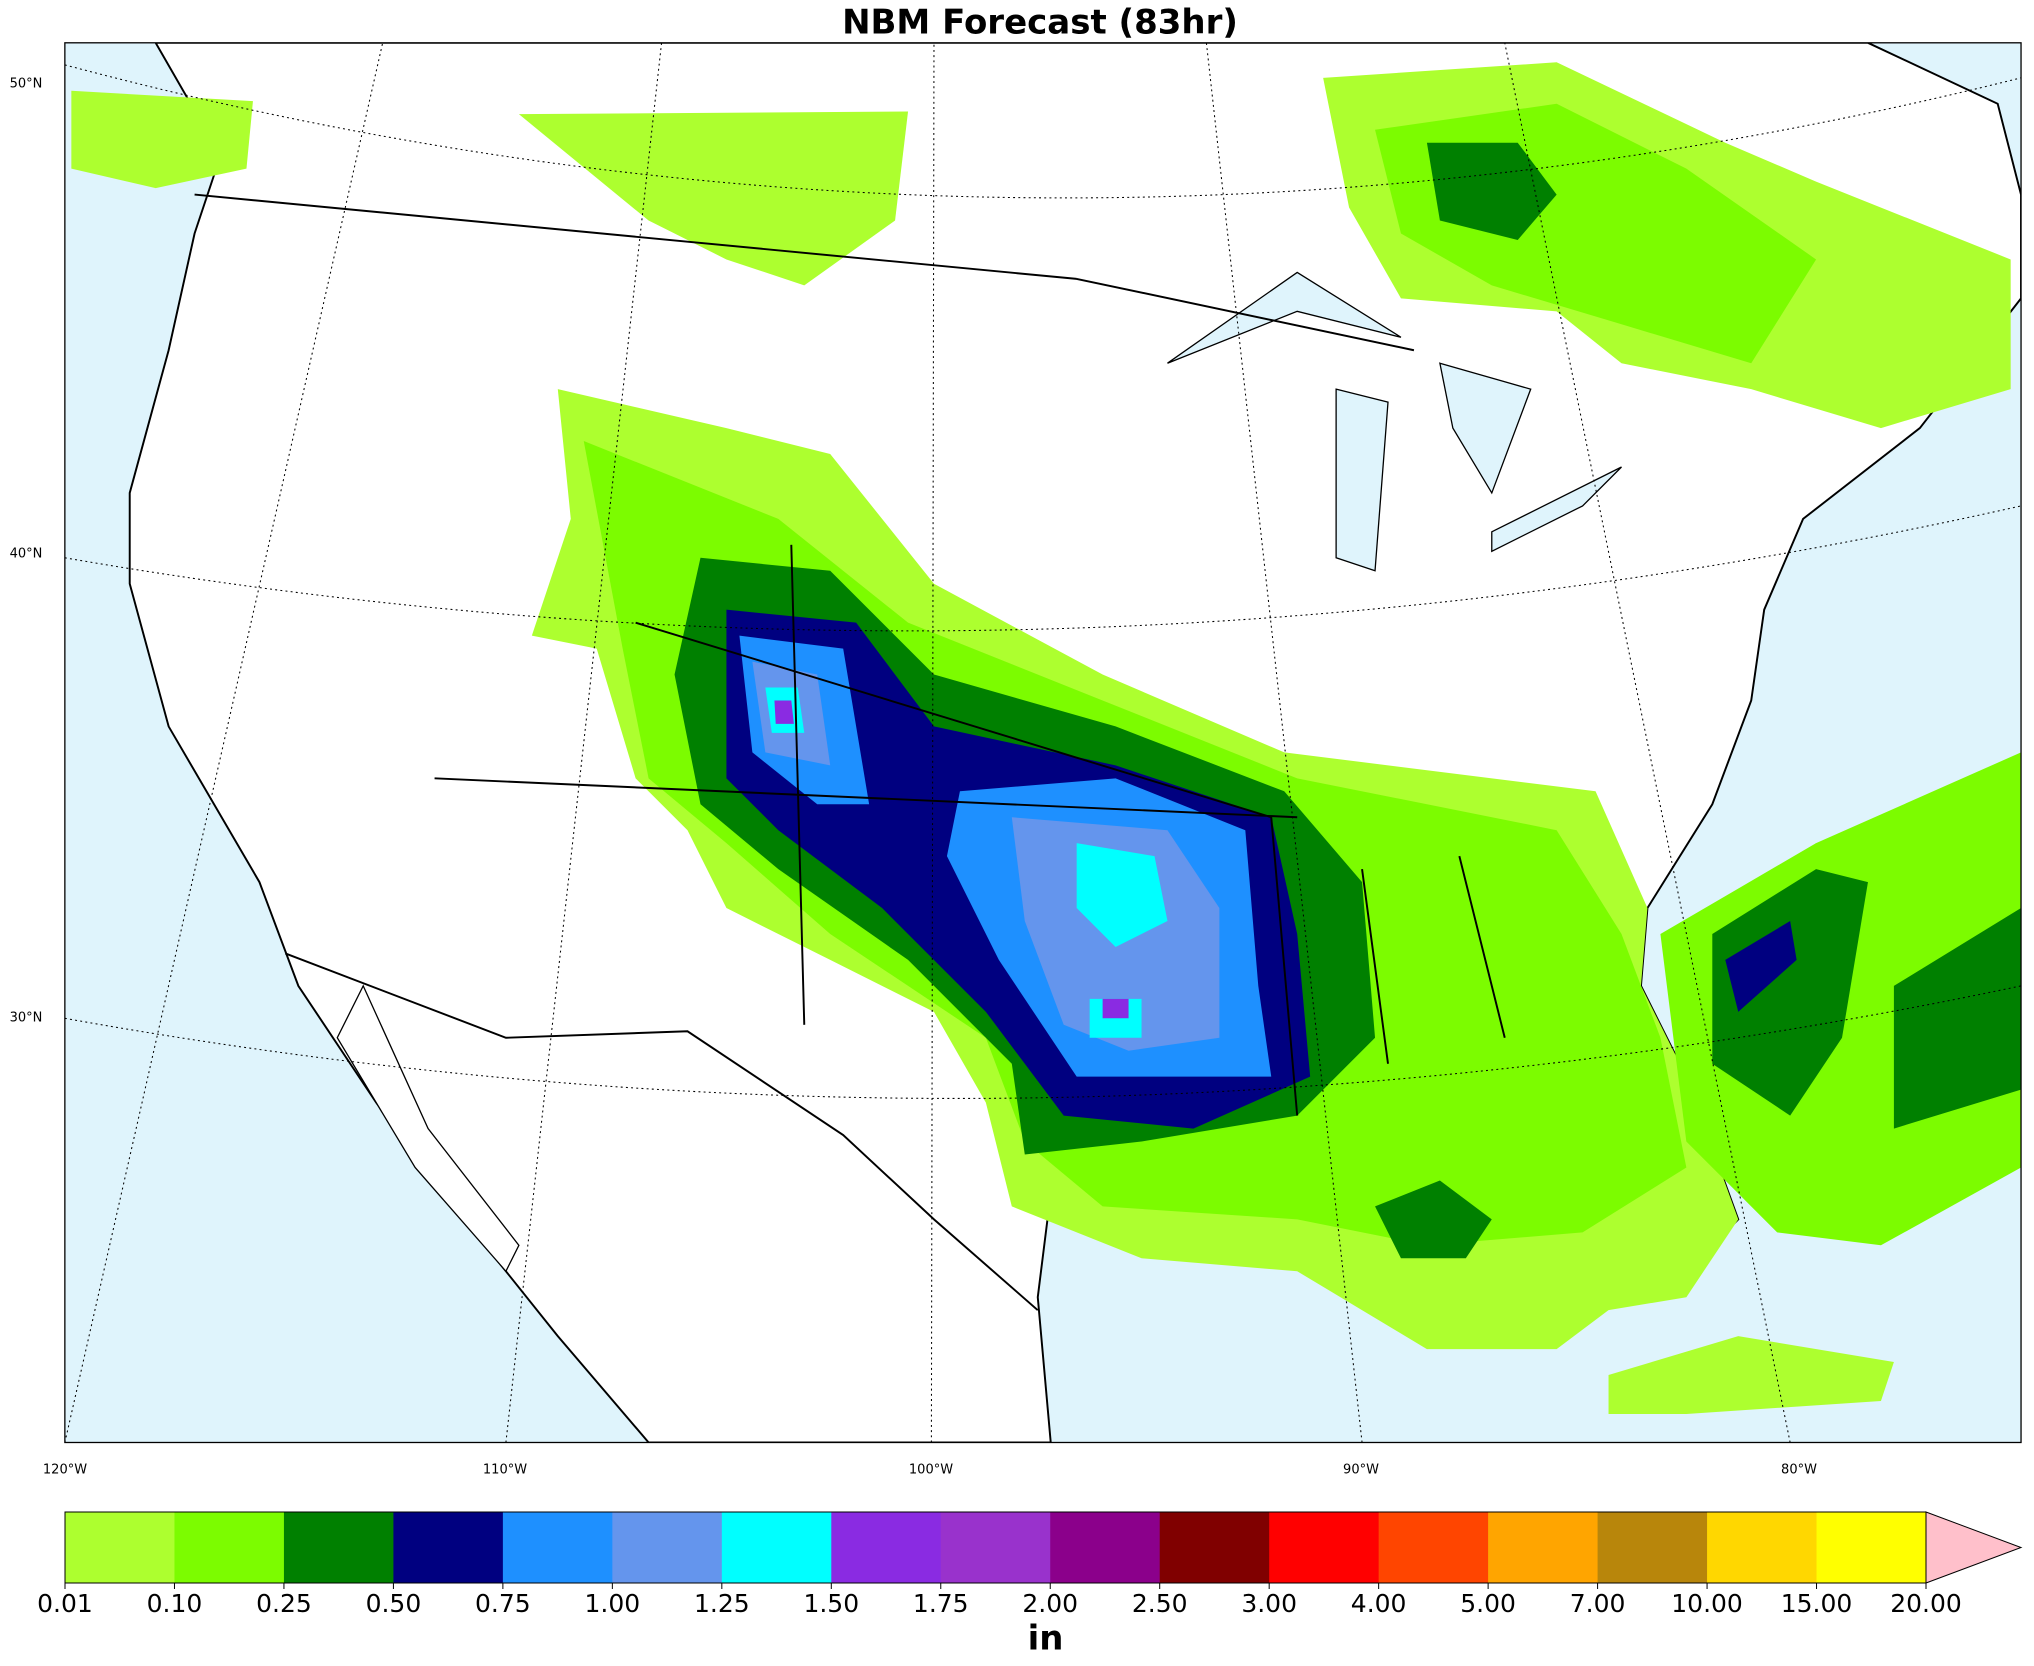  Describe the element at coordinates (1361, 1470) in the screenshot. I see `lon-label: 90°W` at that location.